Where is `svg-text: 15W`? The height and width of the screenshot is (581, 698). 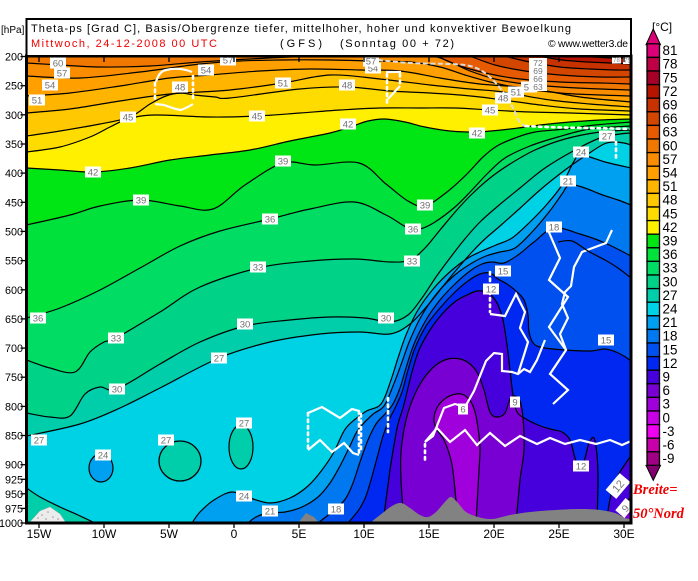 svg-text: 15W is located at coordinates (39, 534).